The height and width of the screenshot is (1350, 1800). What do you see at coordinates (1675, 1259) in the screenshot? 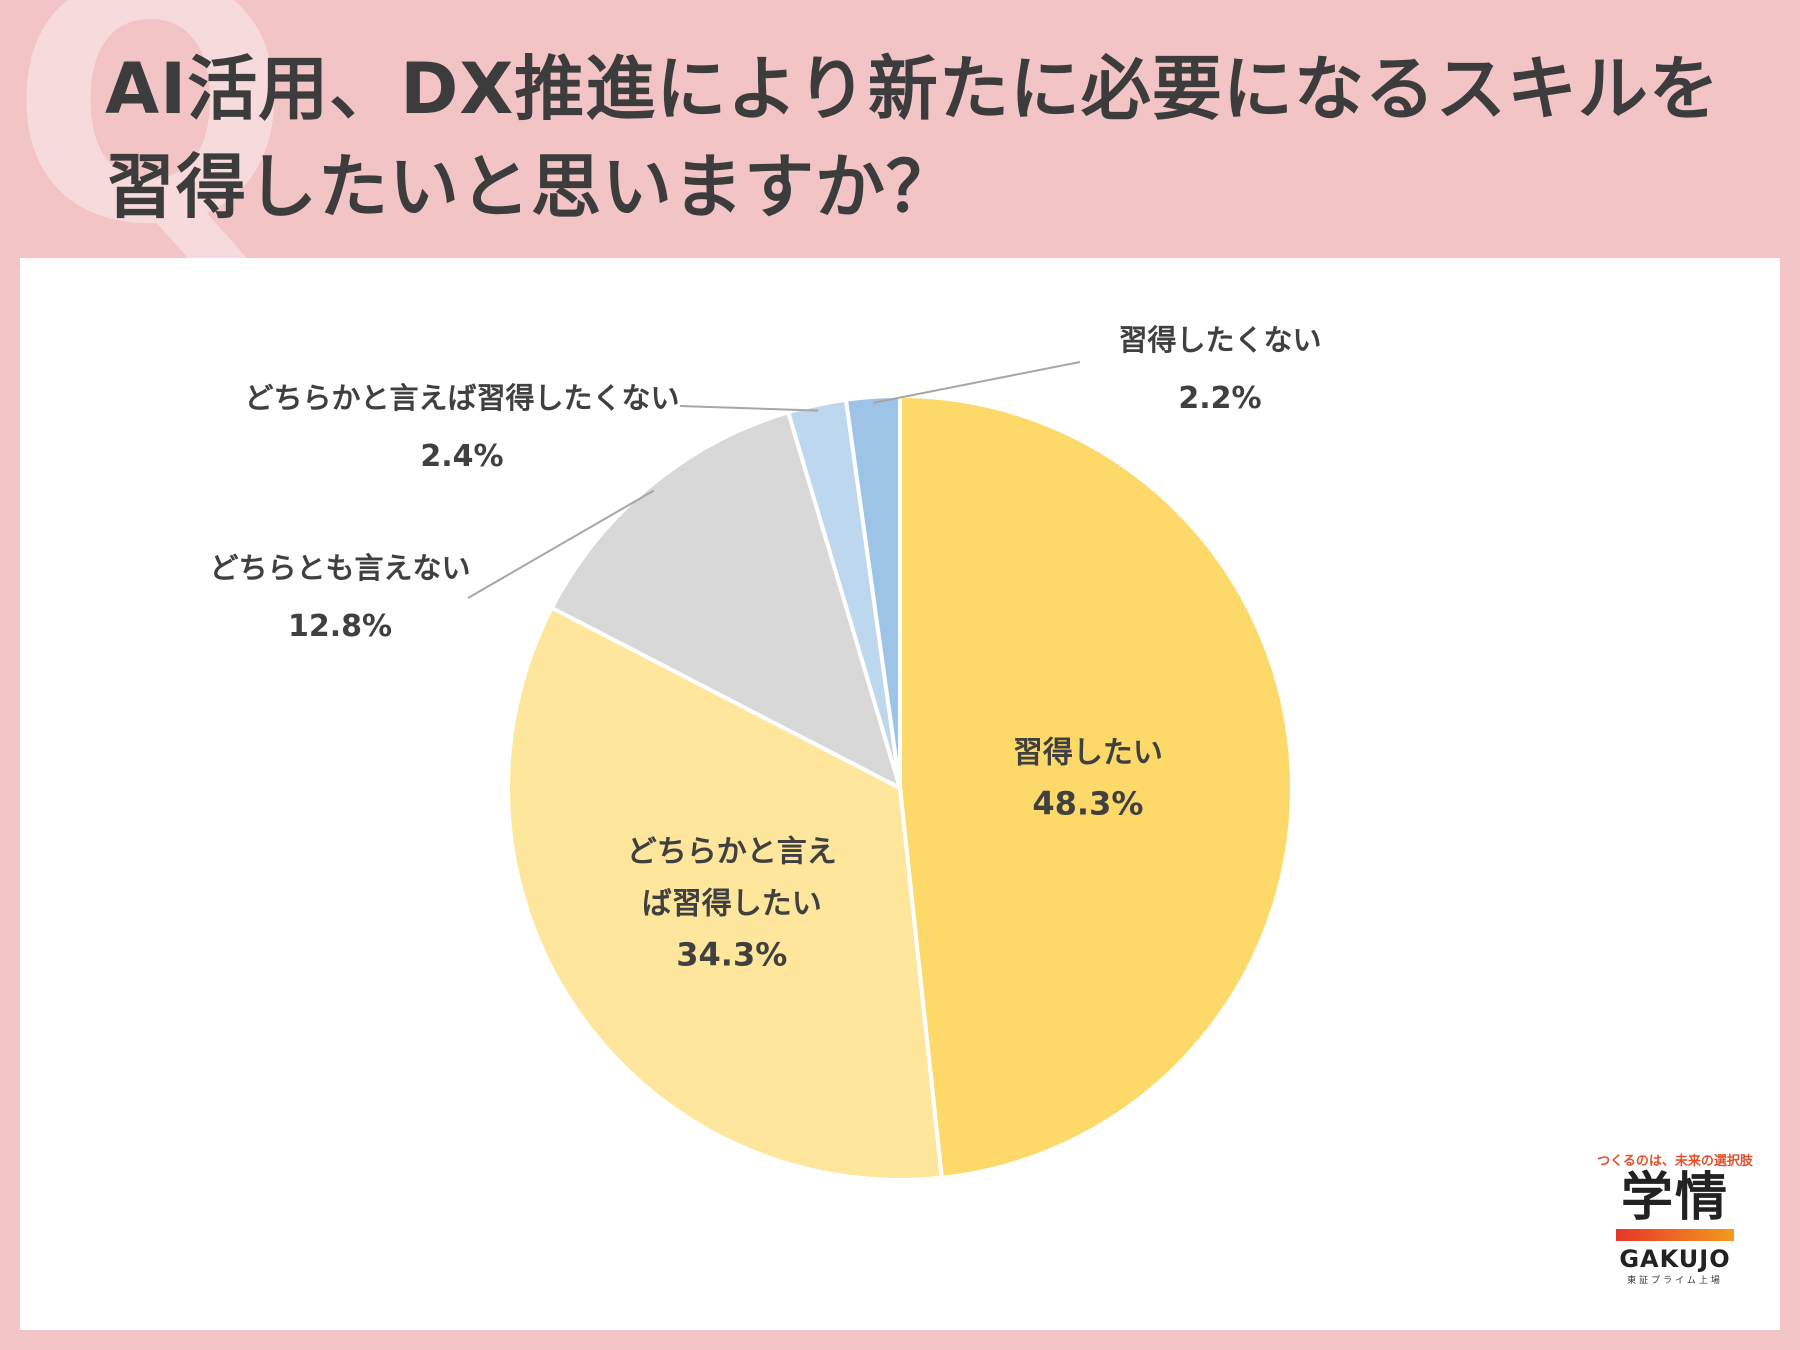
I see `logo-wordmark: GAKUJO` at bounding box center [1675, 1259].